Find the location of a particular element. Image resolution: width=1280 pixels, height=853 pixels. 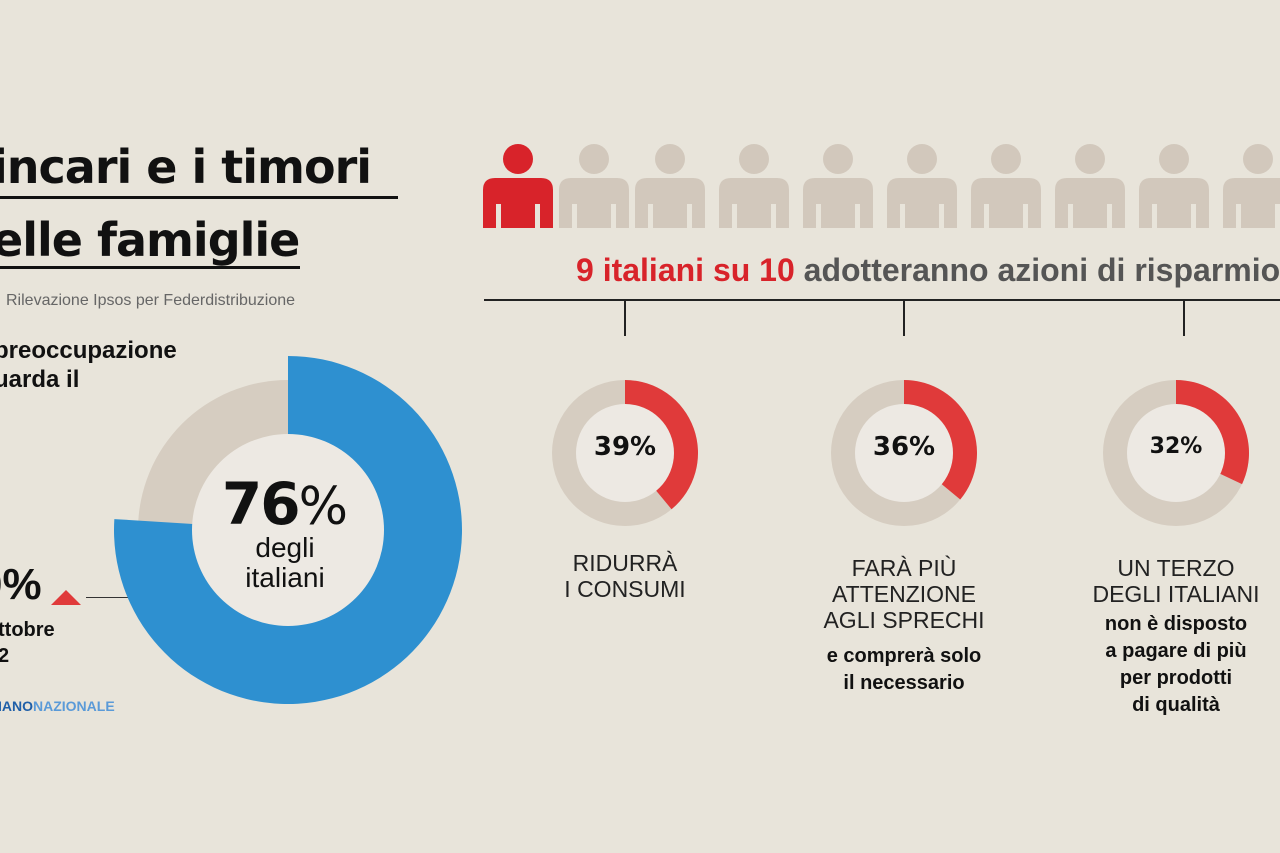

main-donut-chart is located at coordinates (288, 530).